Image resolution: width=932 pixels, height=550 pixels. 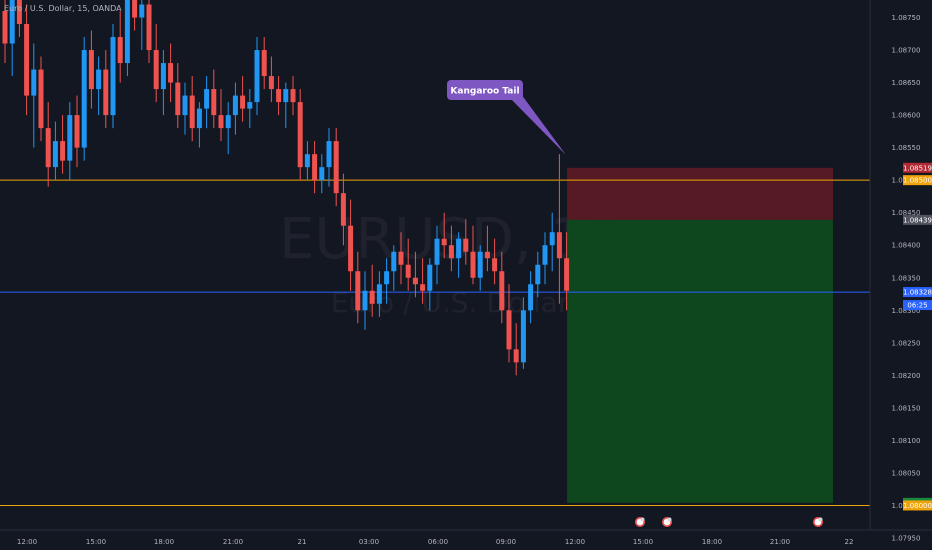 What do you see at coordinates (643, 542) in the screenshot?
I see `time-tick-label: 15:00` at bounding box center [643, 542].